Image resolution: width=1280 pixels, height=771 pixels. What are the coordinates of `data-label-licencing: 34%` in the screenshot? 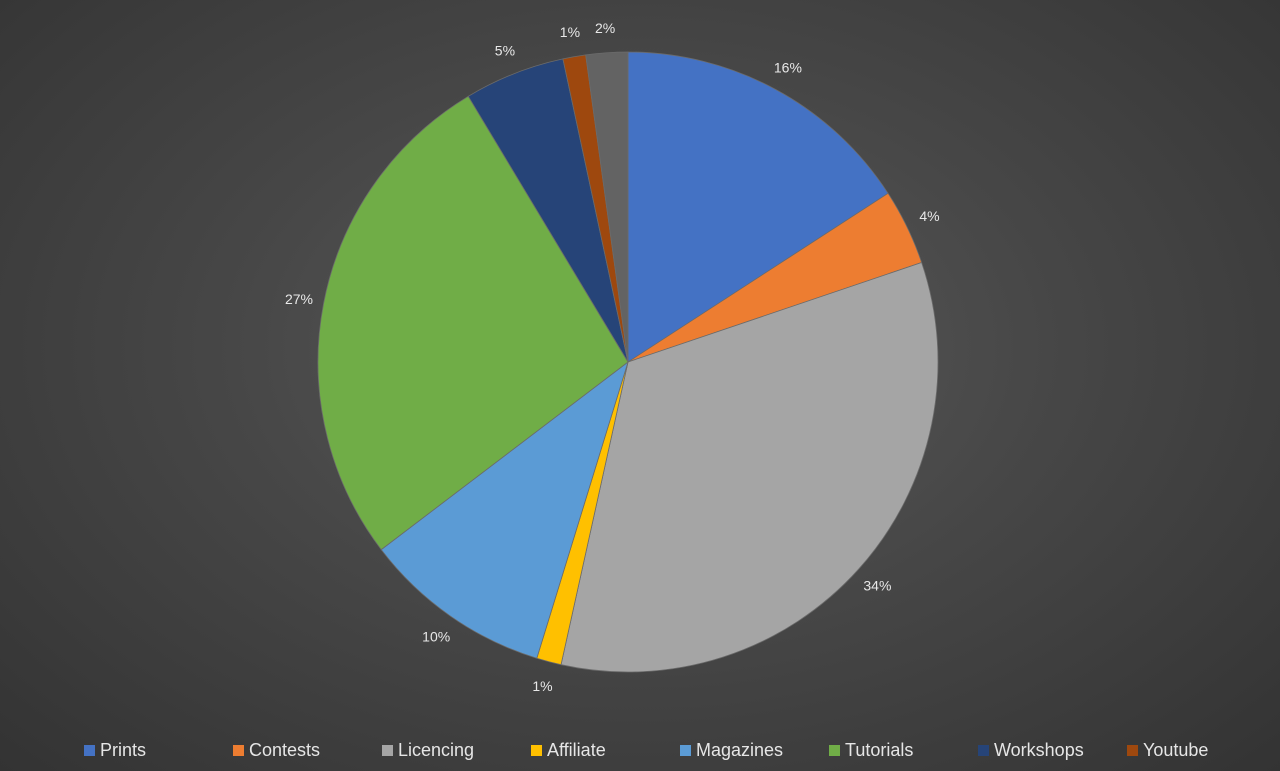 It's located at (877, 586).